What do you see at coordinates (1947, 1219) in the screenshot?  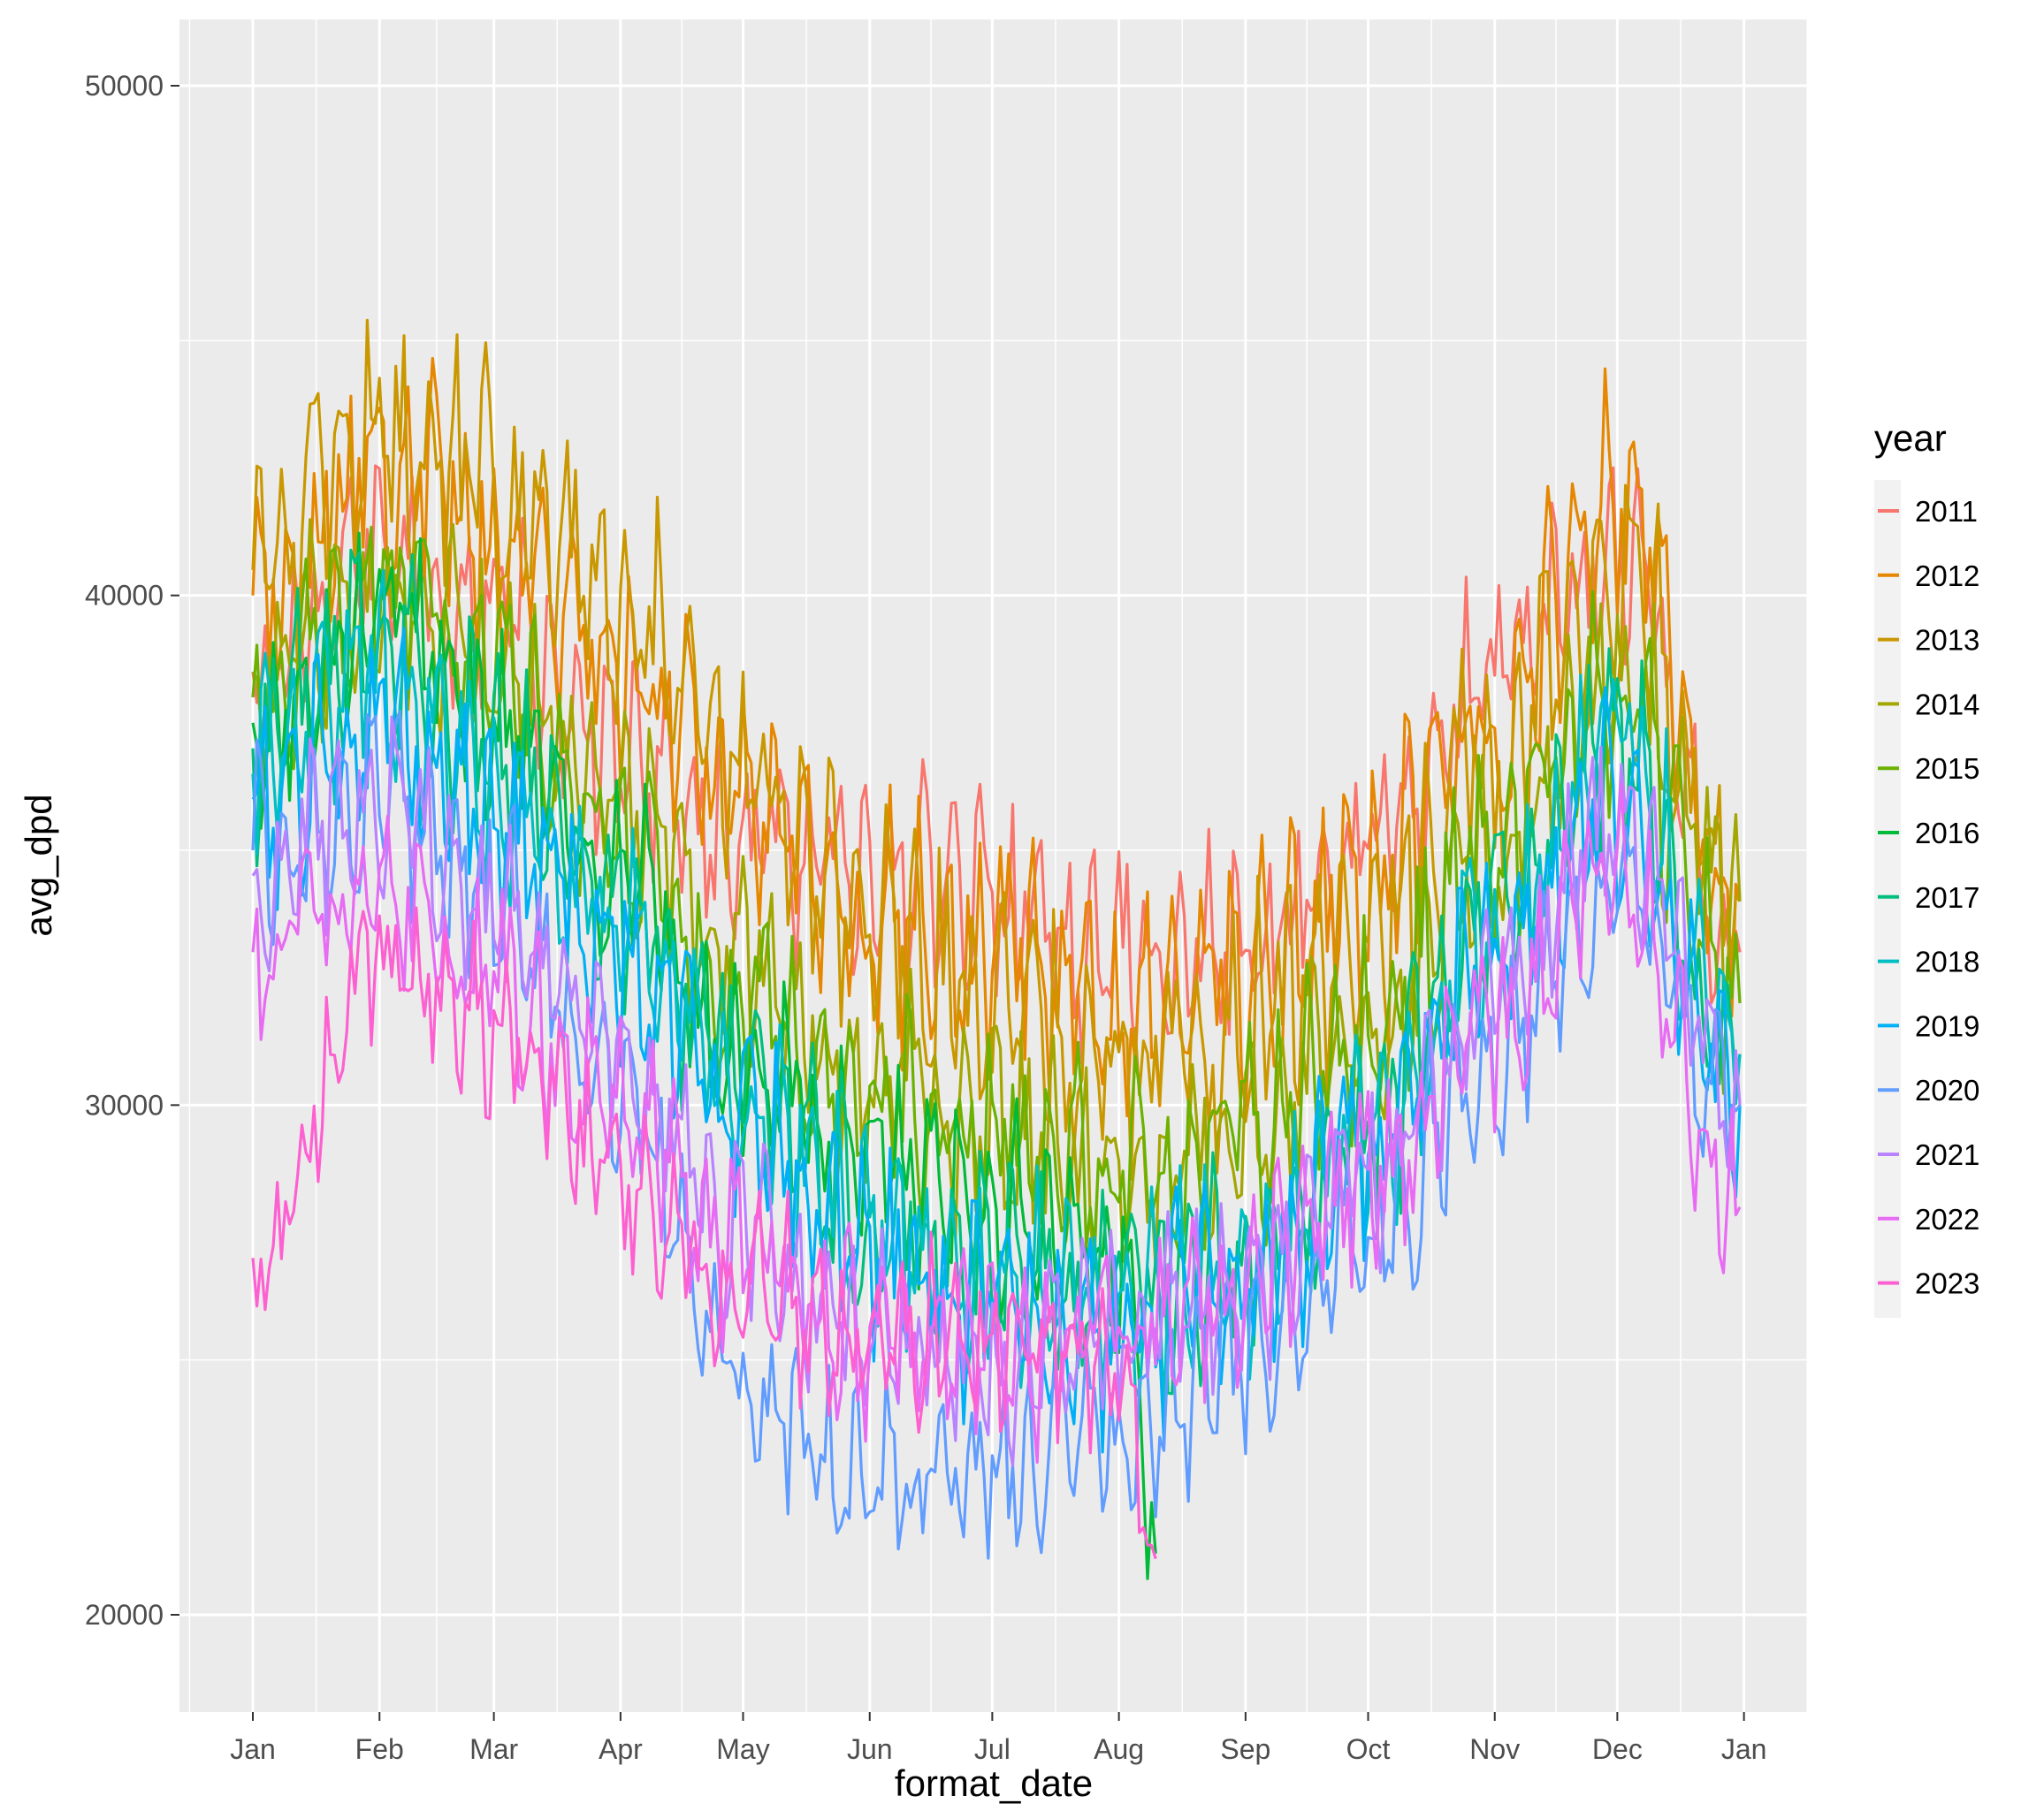 I see `legend-label: 2022` at bounding box center [1947, 1219].